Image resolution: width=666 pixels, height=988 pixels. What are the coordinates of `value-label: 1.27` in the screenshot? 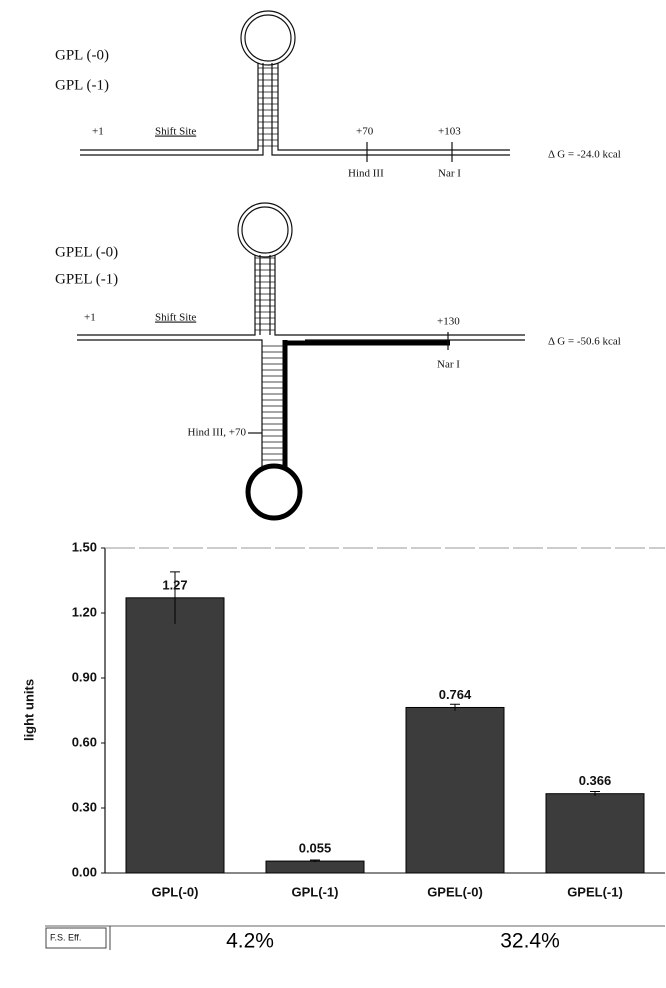 It's located at (174, 584).